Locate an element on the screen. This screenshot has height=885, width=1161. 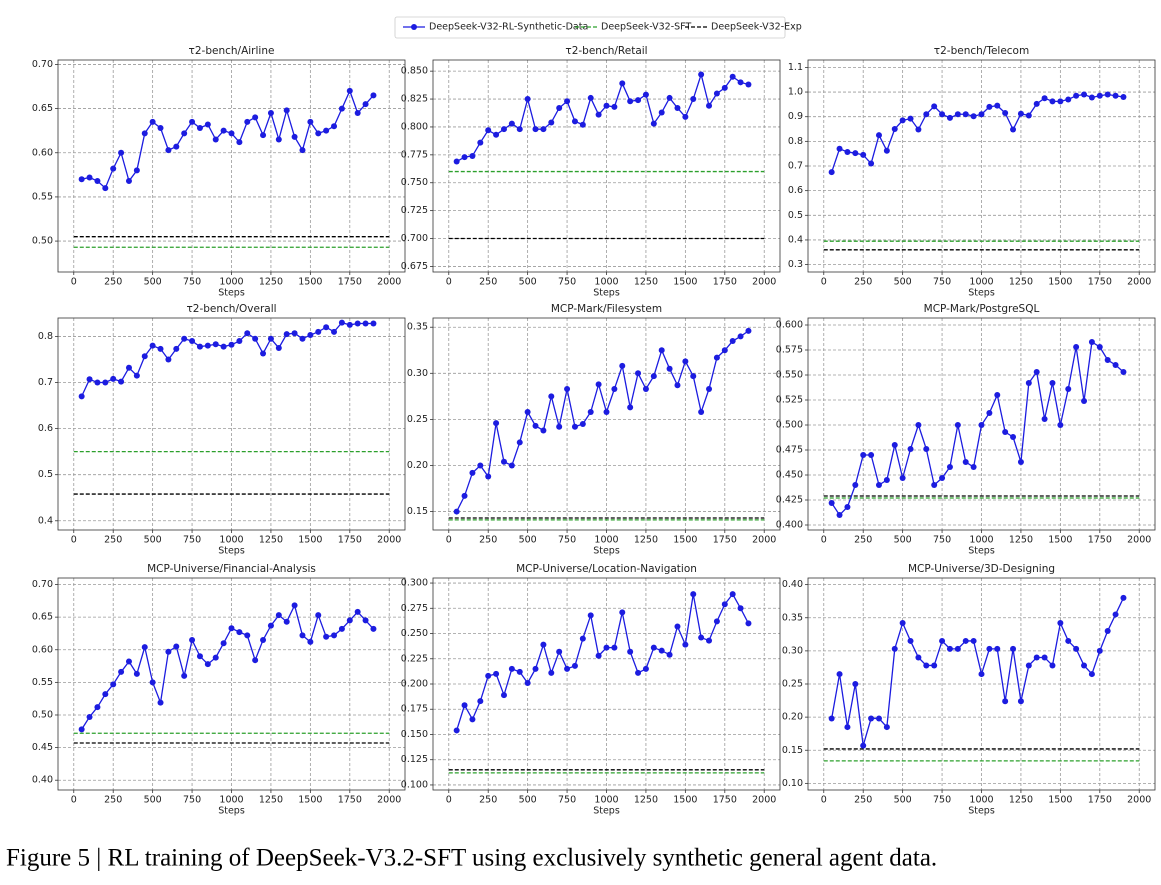
y-tick-label: 0.525 is located at coordinates (789, 400).